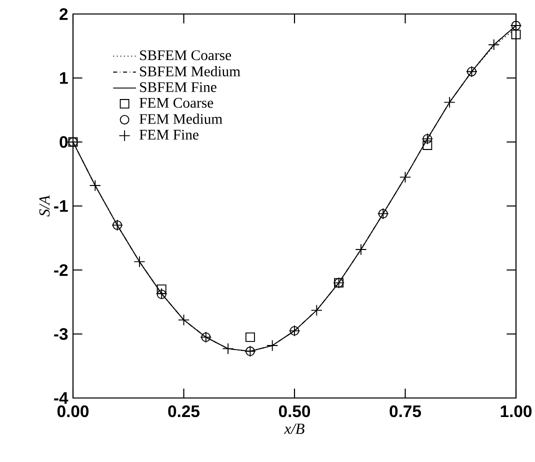 The image size is (535, 462). Describe the element at coordinates (44, 205) in the screenshot. I see `y-axis-title: S/A` at that location.